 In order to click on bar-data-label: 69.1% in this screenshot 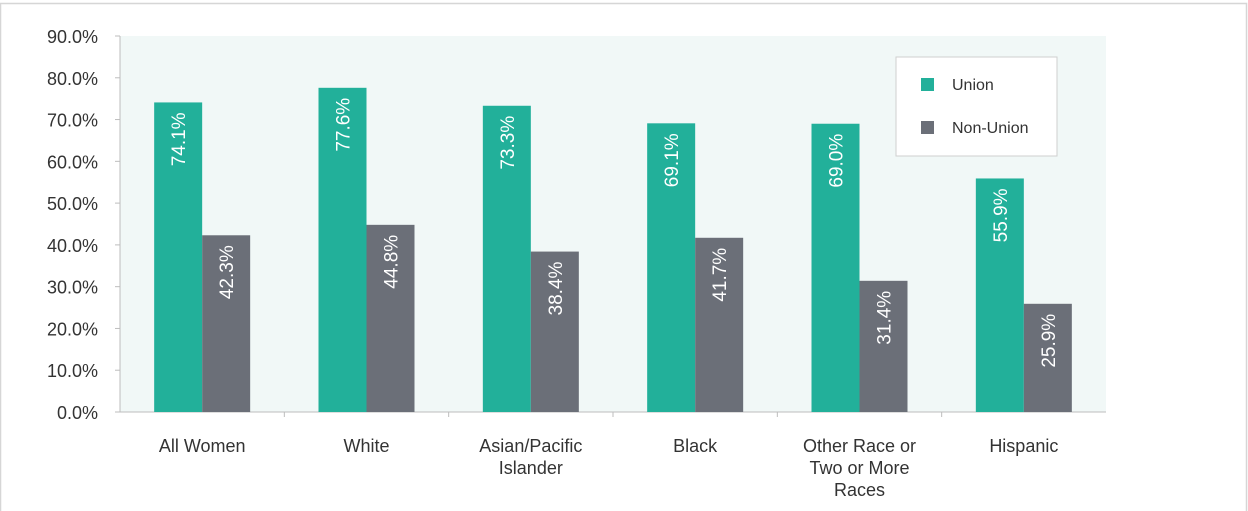, I will do `click(672, 160)`.